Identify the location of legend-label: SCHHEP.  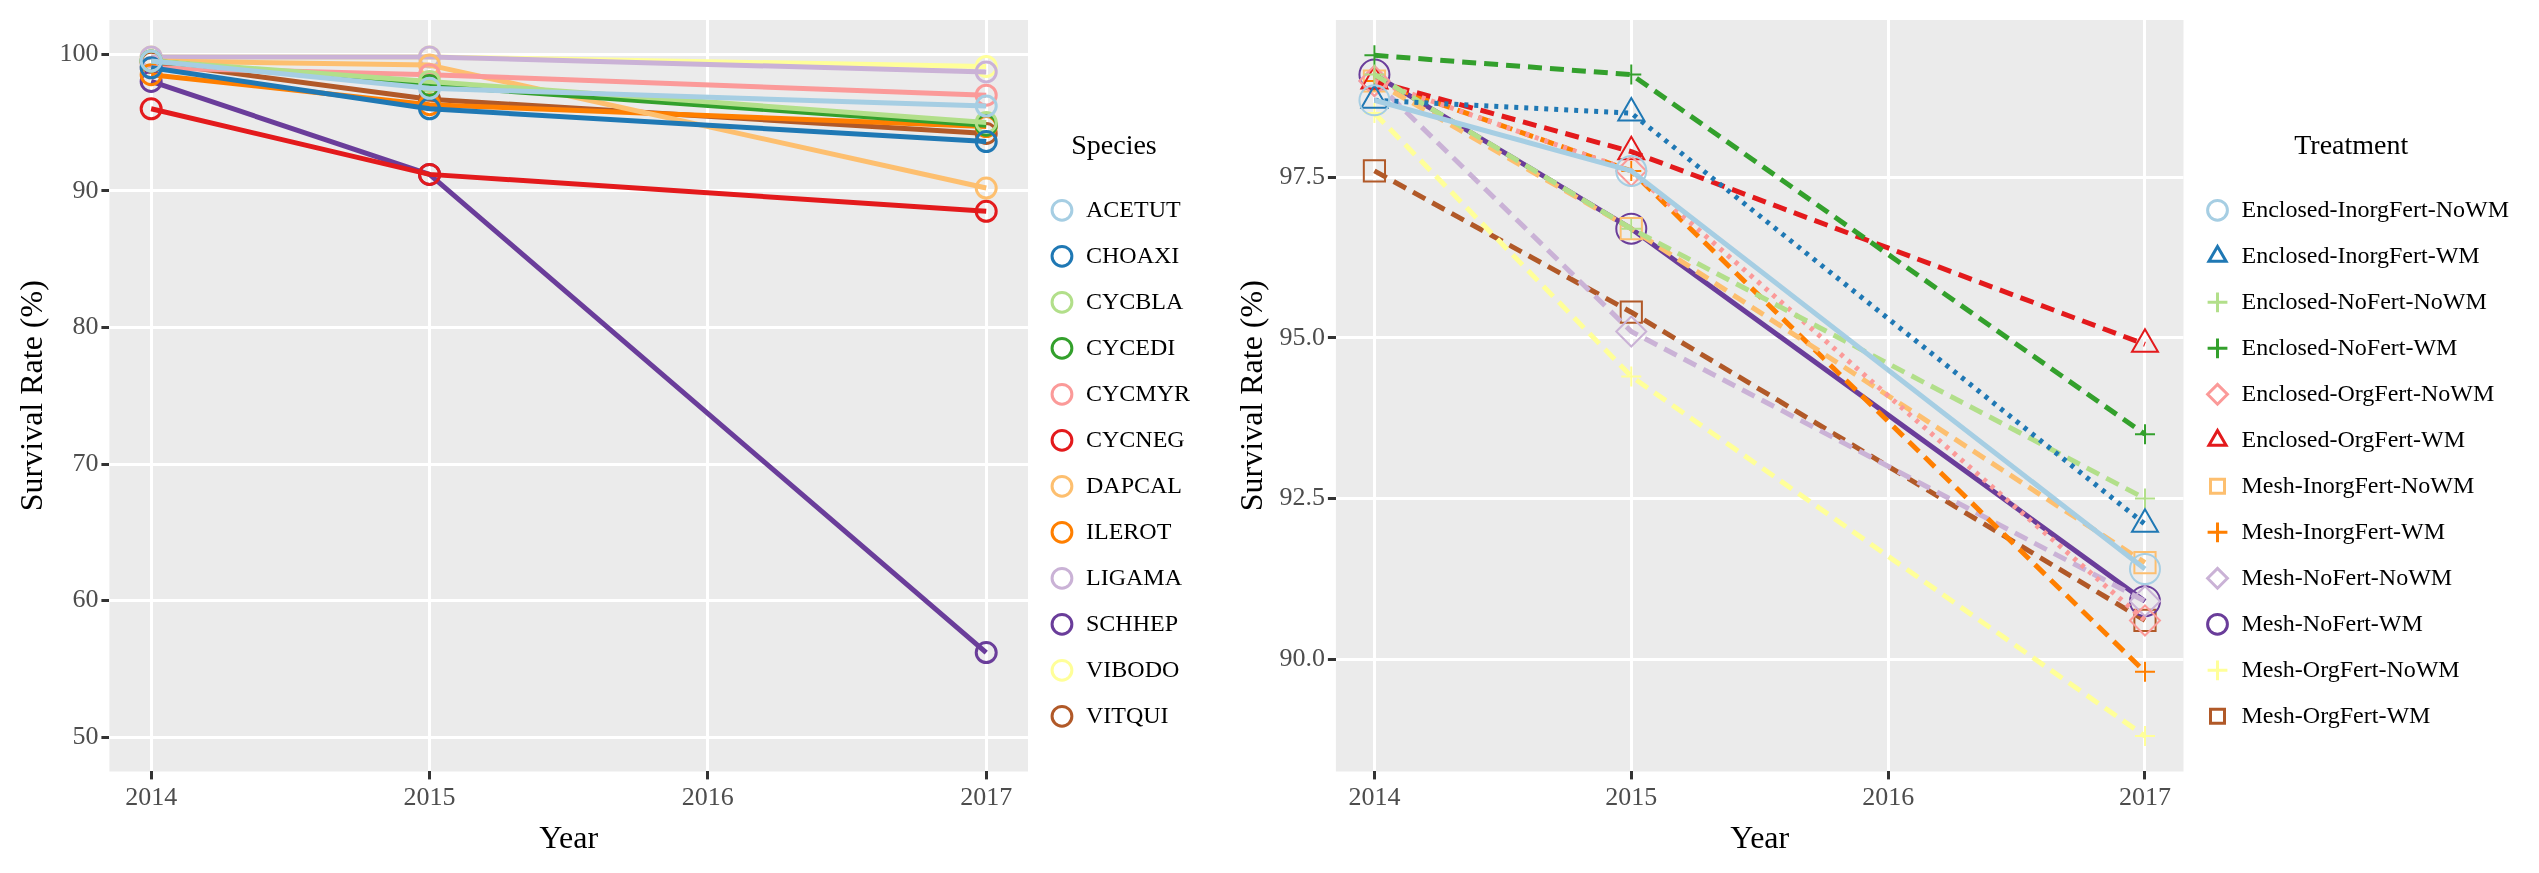
(1131, 622).